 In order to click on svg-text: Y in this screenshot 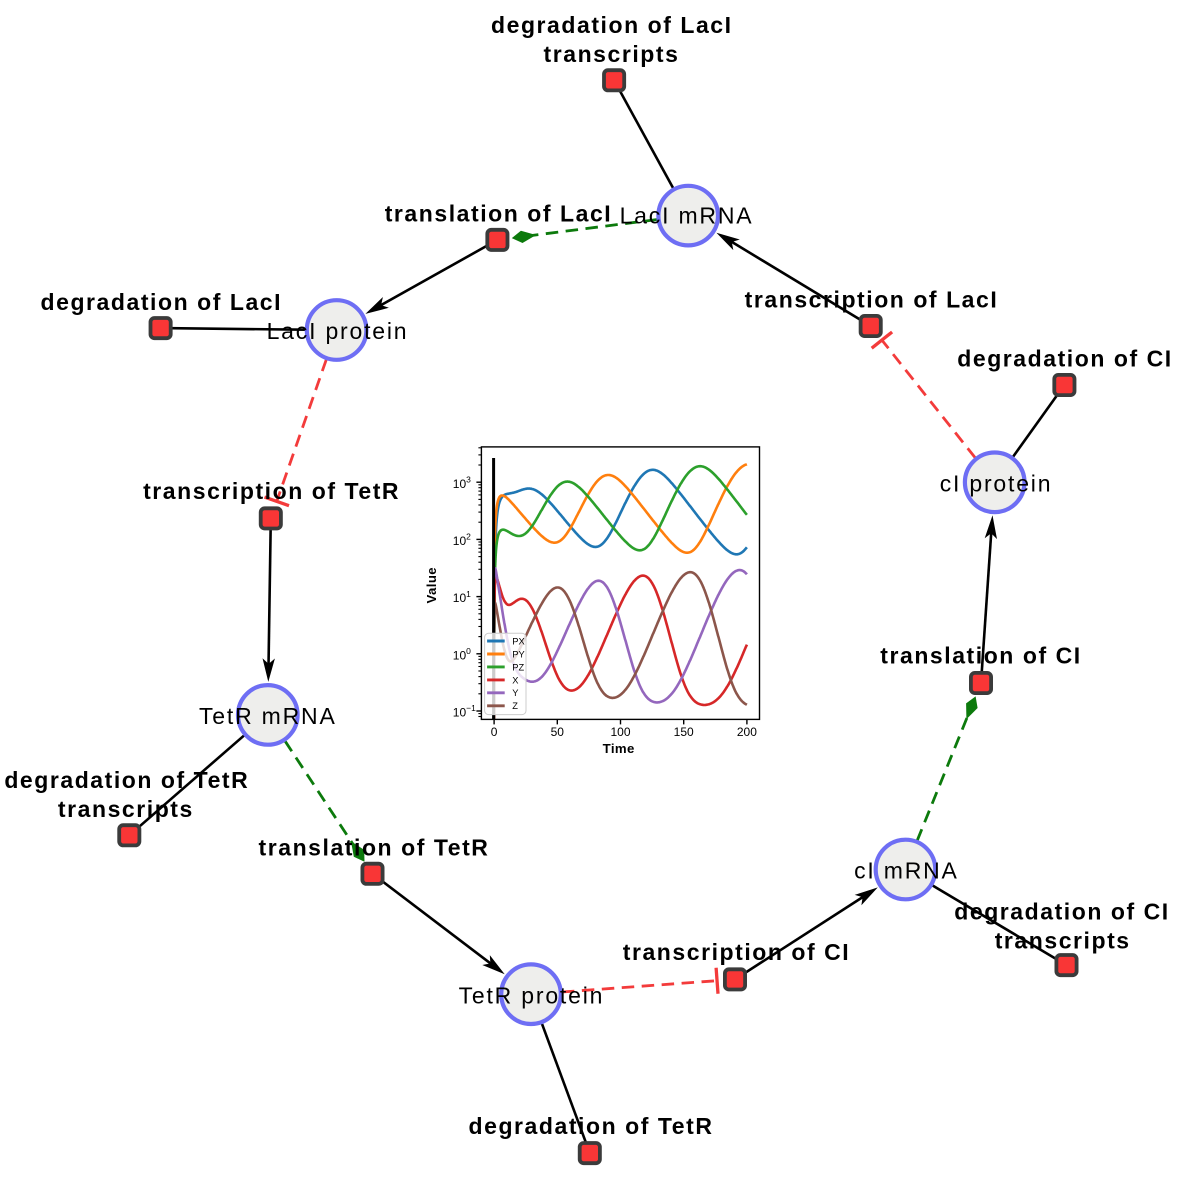, I will do `click(515, 693)`.